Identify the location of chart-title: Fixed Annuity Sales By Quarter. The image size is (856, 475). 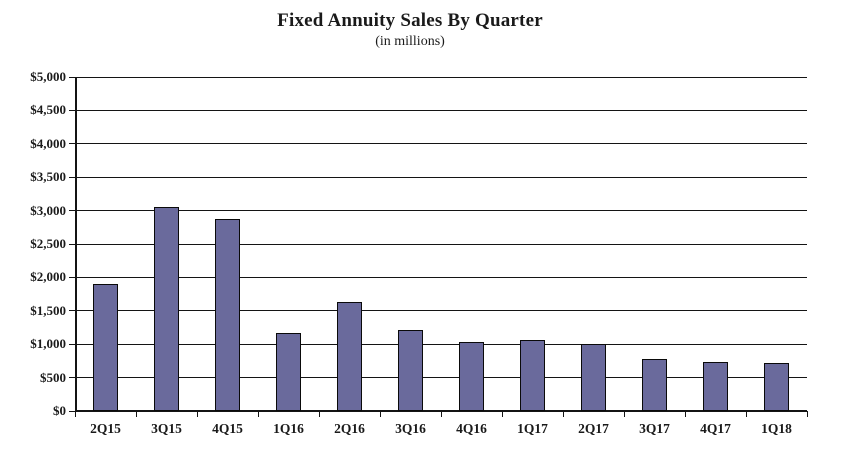
(410, 20).